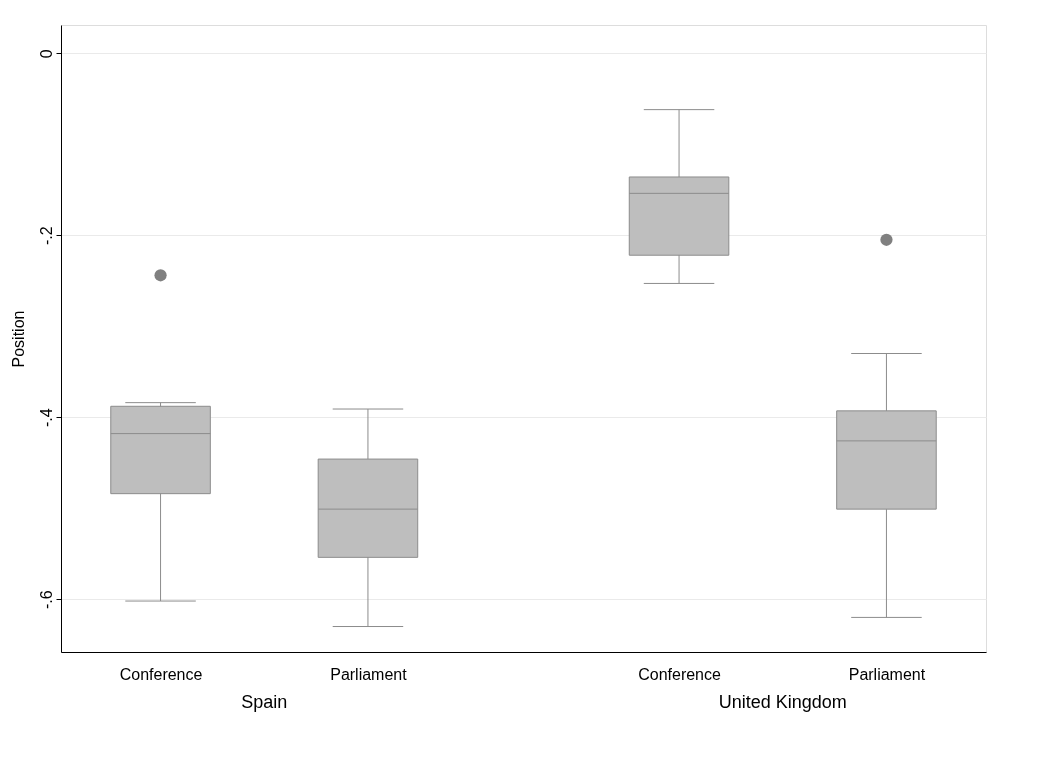 Image resolution: width=1050 pixels, height=769 pixels. Describe the element at coordinates (782, 702) in the screenshot. I see `text: United Kingdom` at that location.